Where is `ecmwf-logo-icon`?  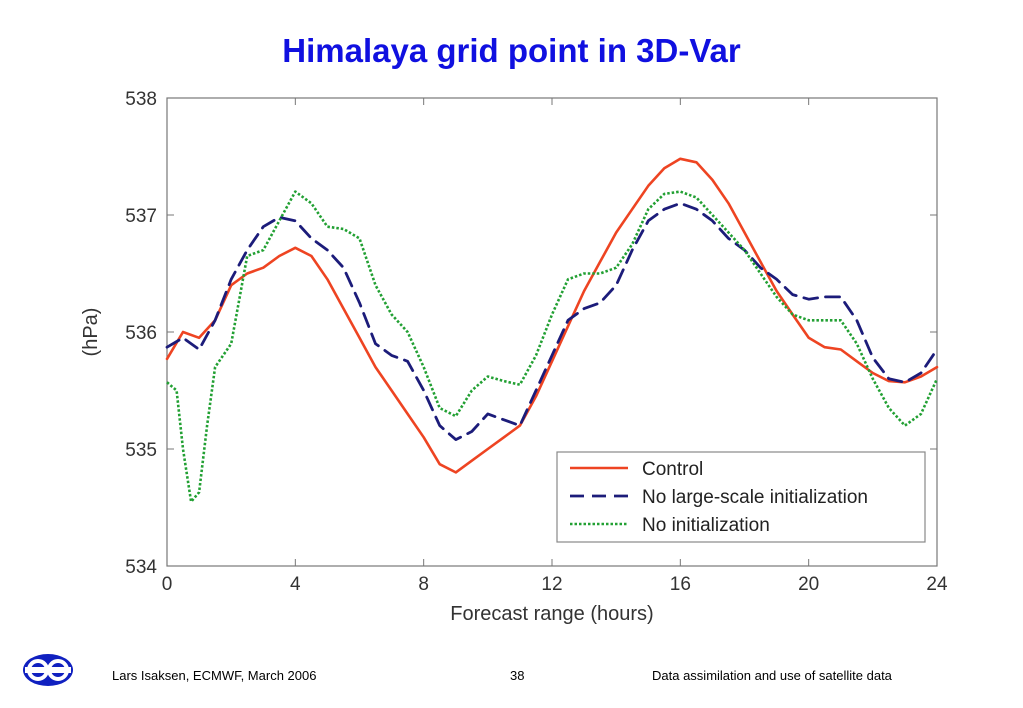
ecmwf-logo-icon is located at coordinates (48, 670).